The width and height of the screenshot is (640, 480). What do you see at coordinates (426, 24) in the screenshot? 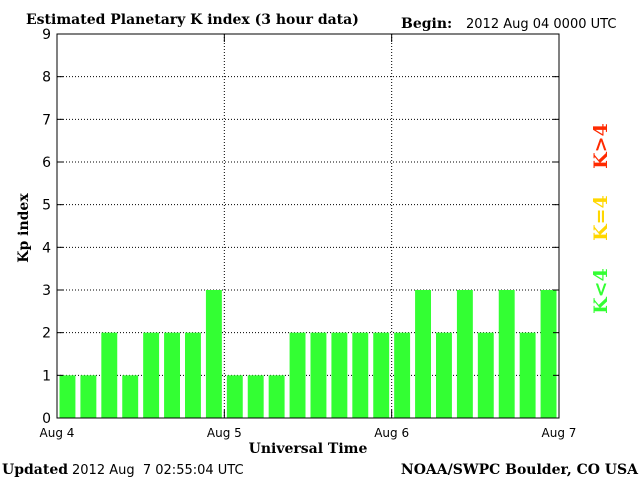
I see `begin-label: Begin:` at bounding box center [426, 24].